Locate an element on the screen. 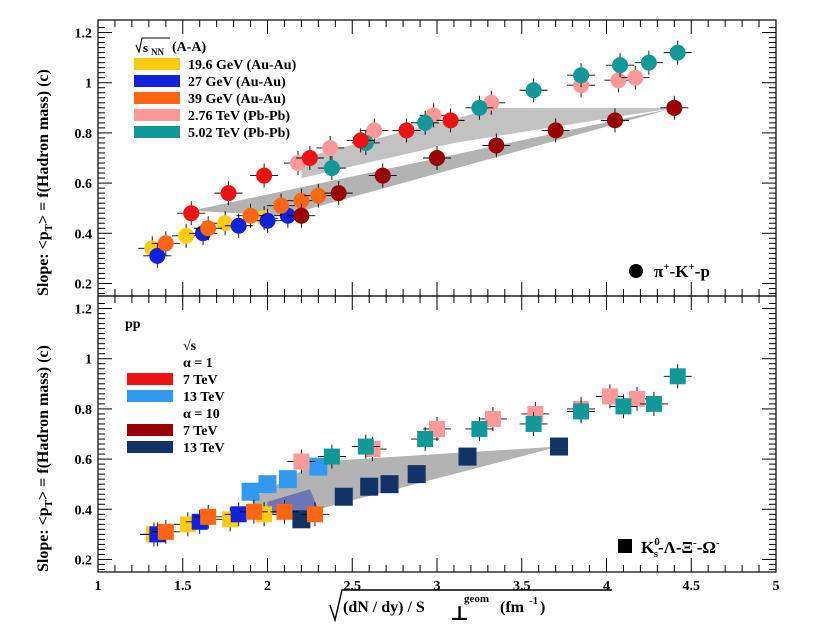  svg-text: (dN / dy) / S is located at coordinates (384, 607).